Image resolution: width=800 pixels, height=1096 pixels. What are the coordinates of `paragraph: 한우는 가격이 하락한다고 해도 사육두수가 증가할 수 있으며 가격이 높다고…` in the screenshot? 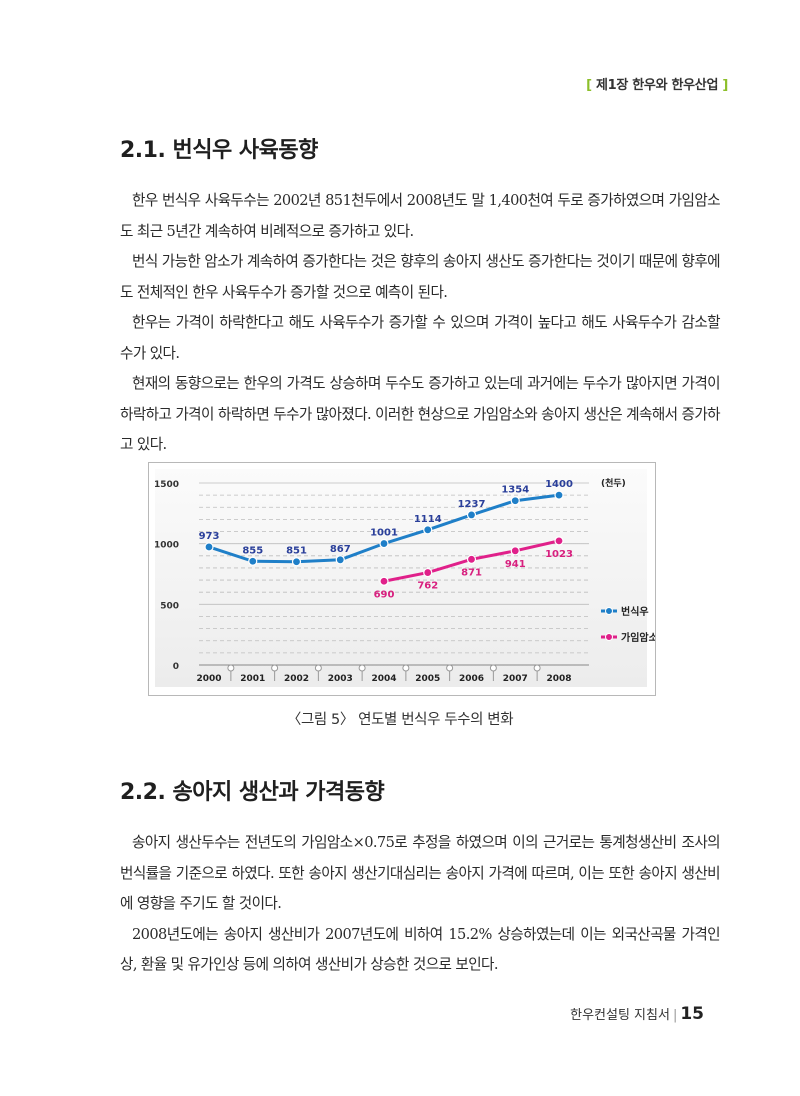 It's located at (420, 338).